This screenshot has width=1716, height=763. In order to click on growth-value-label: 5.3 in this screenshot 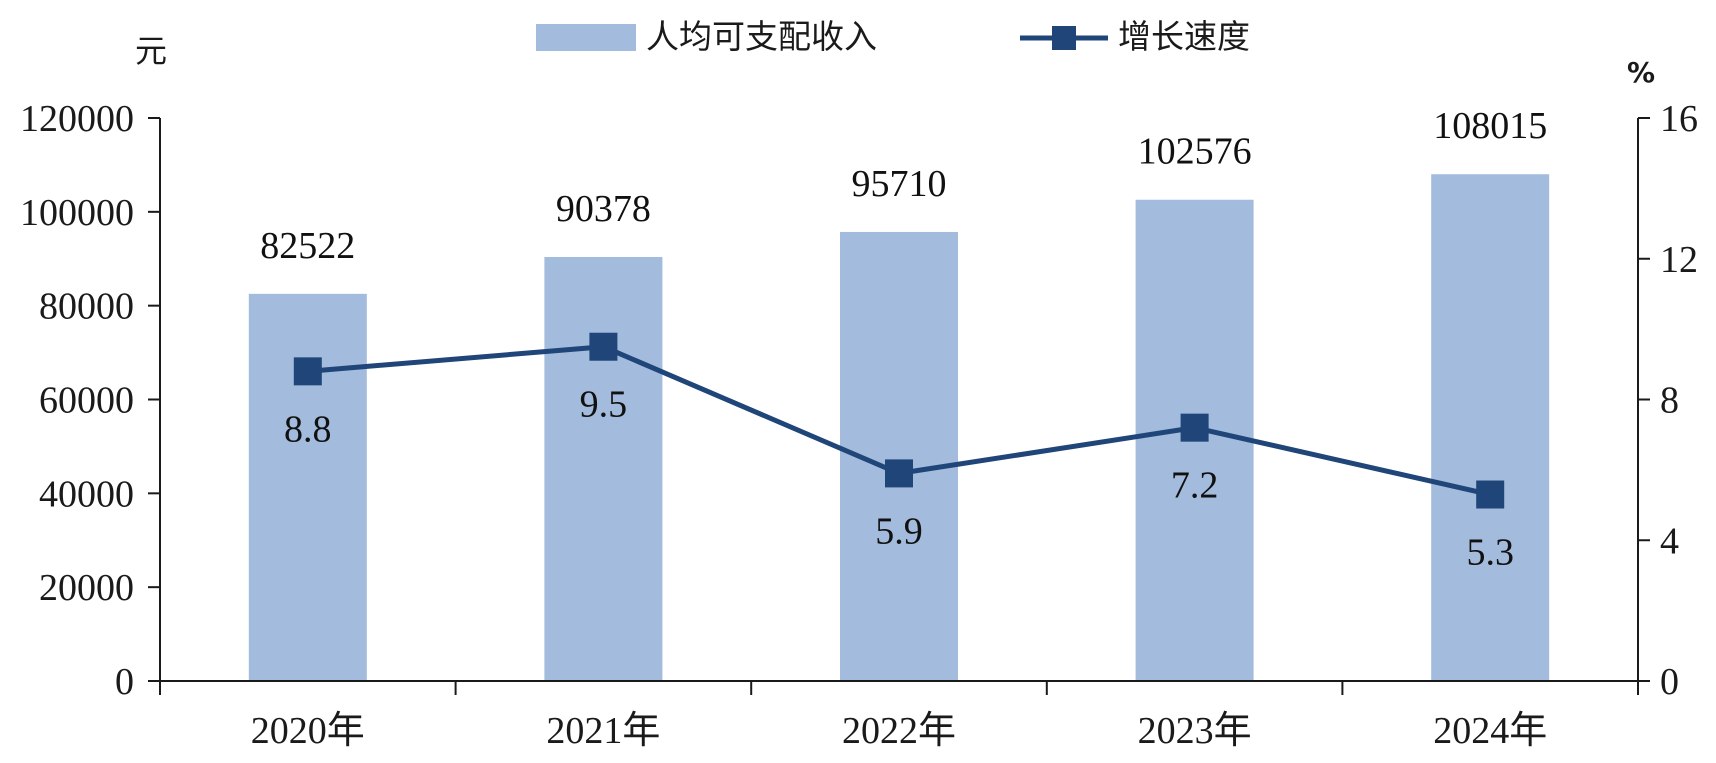, I will do `click(1490, 553)`.